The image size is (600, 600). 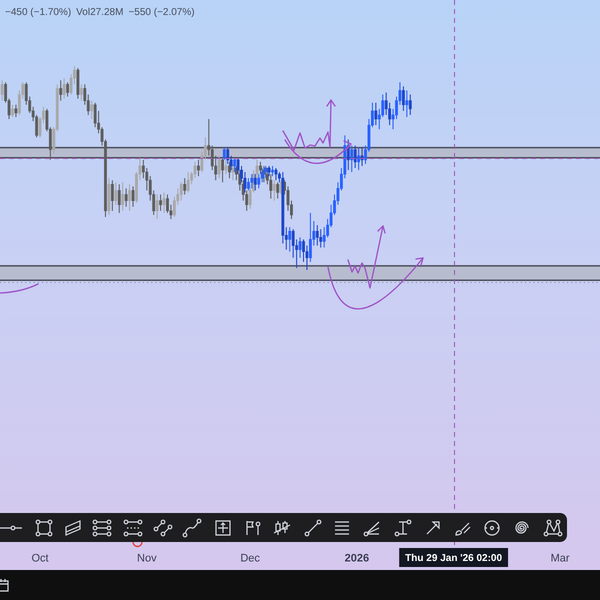 I want to click on x-tick-label: Oct, so click(x=40, y=558).